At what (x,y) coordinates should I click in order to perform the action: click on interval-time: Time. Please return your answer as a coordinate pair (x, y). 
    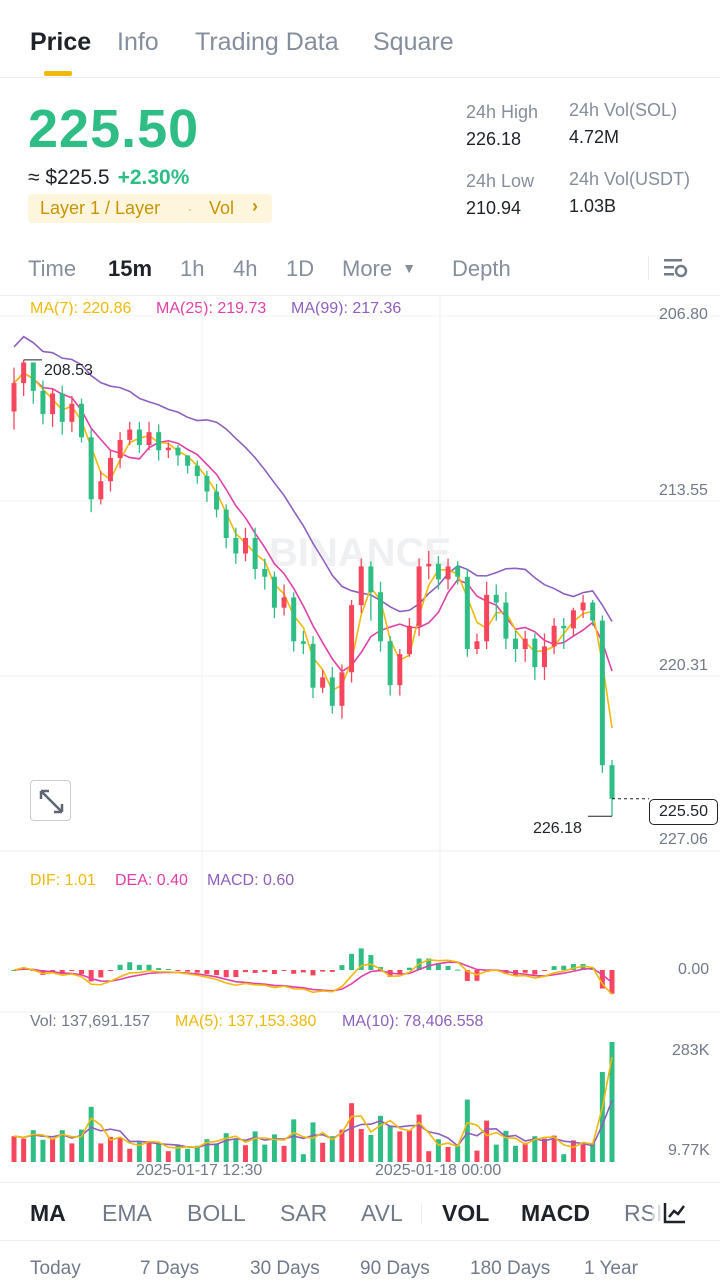
    Looking at the image, I should click on (52, 268).